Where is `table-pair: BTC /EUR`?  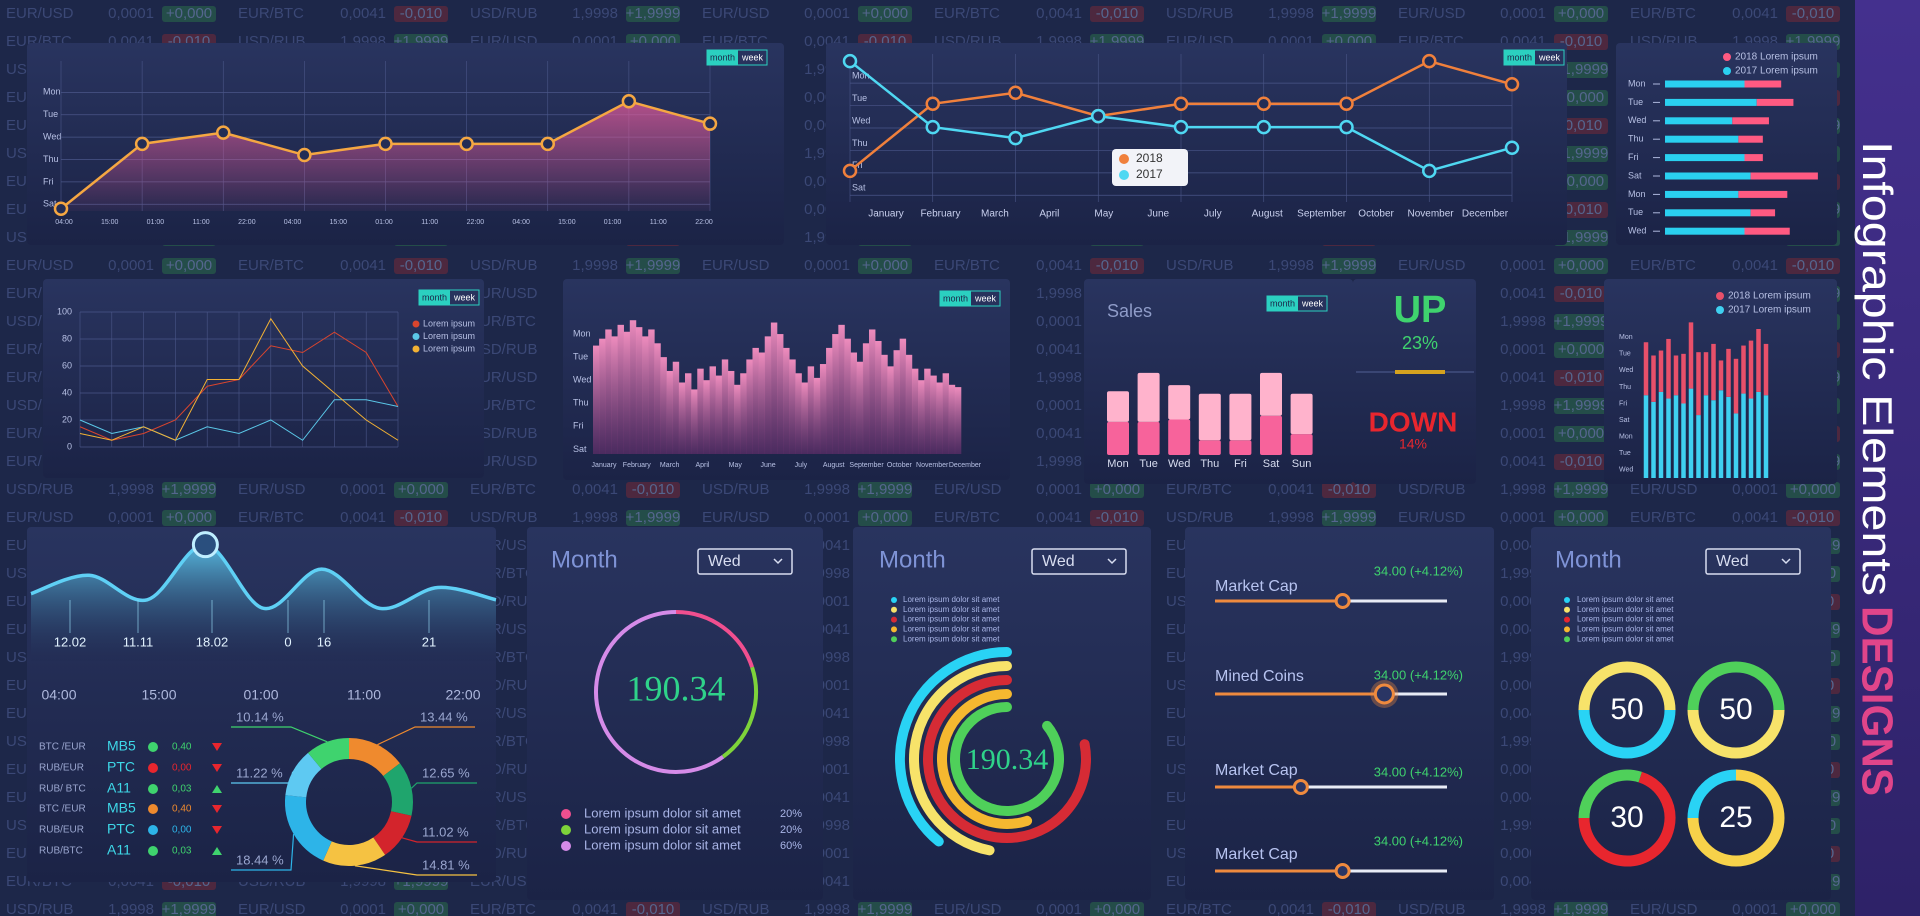
table-pair: BTC /EUR is located at coordinates (62, 809).